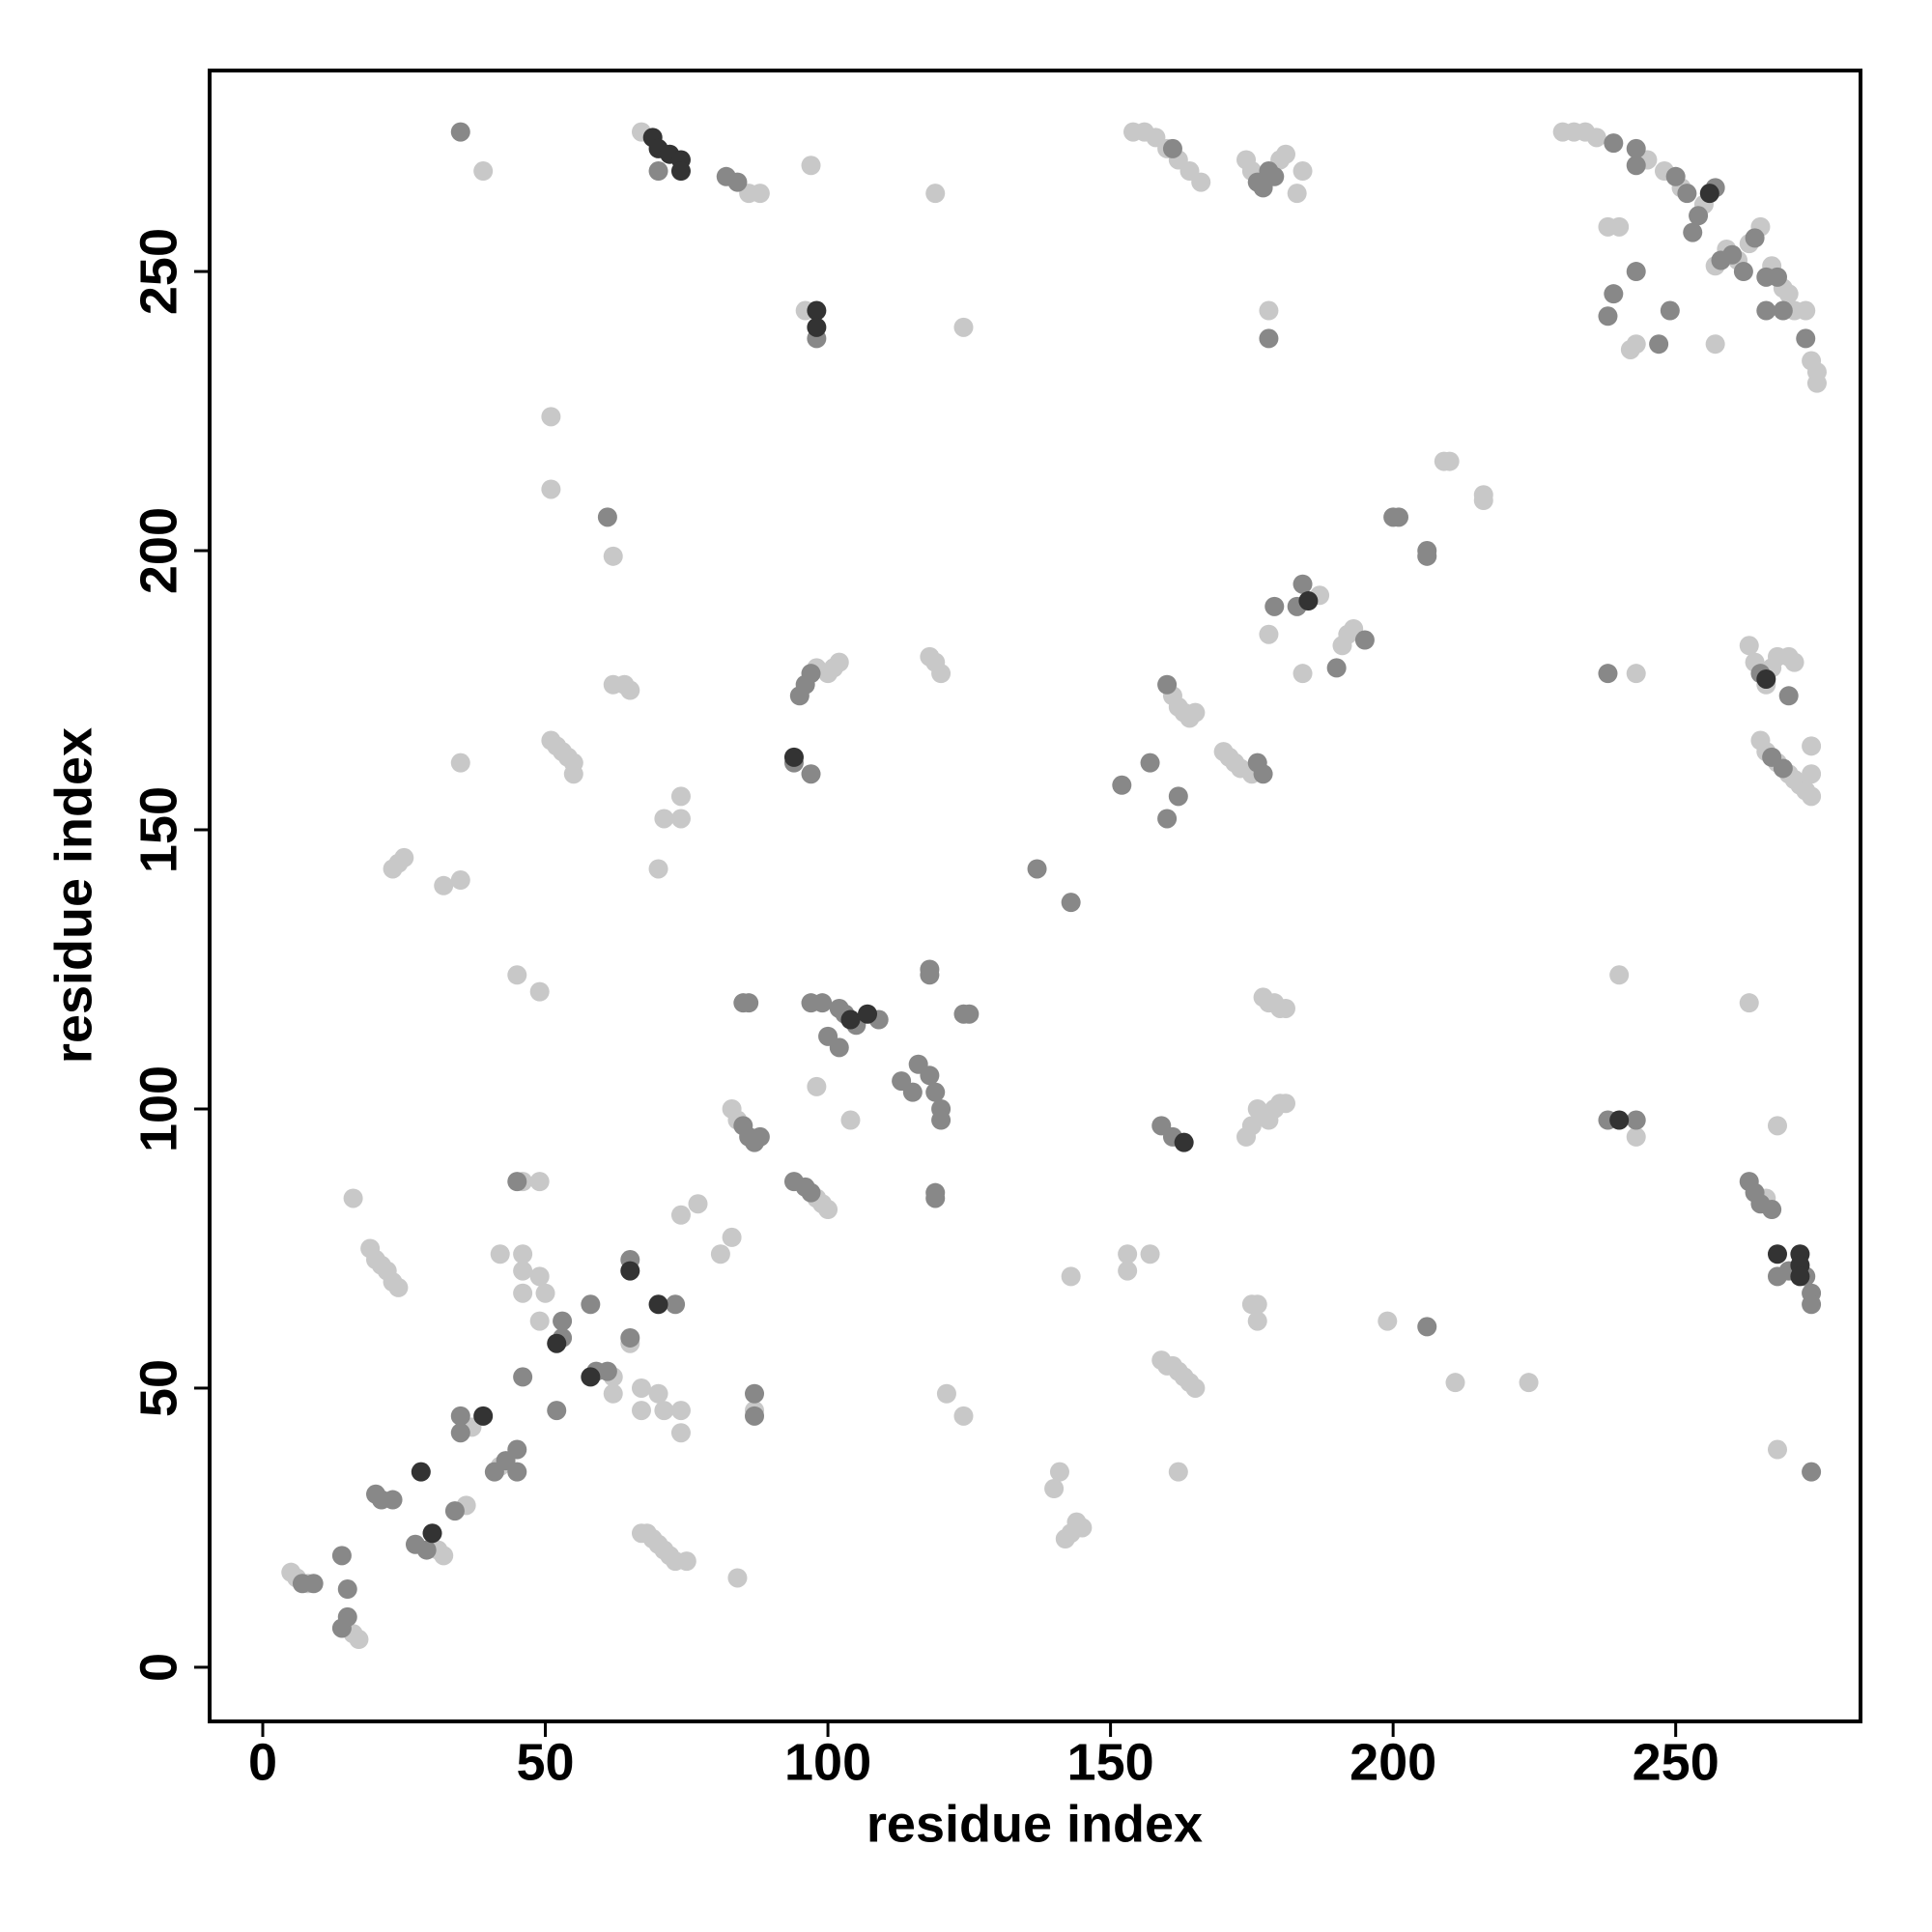 The width and height of the screenshot is (1932, 1932). Describe the element at coordinates (262, 1762) in the screenshot. I see `x-tick-label: 0` at that location.